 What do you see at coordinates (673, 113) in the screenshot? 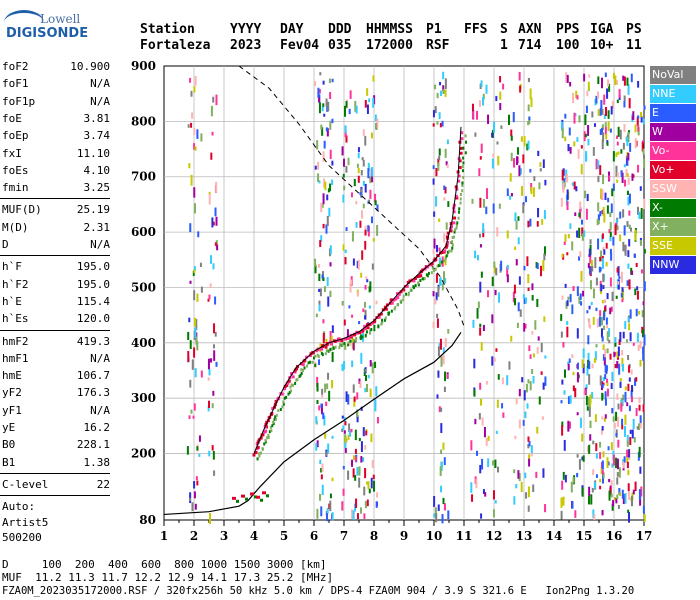
I see `legend-item: E` at bounding box center [673, 113].